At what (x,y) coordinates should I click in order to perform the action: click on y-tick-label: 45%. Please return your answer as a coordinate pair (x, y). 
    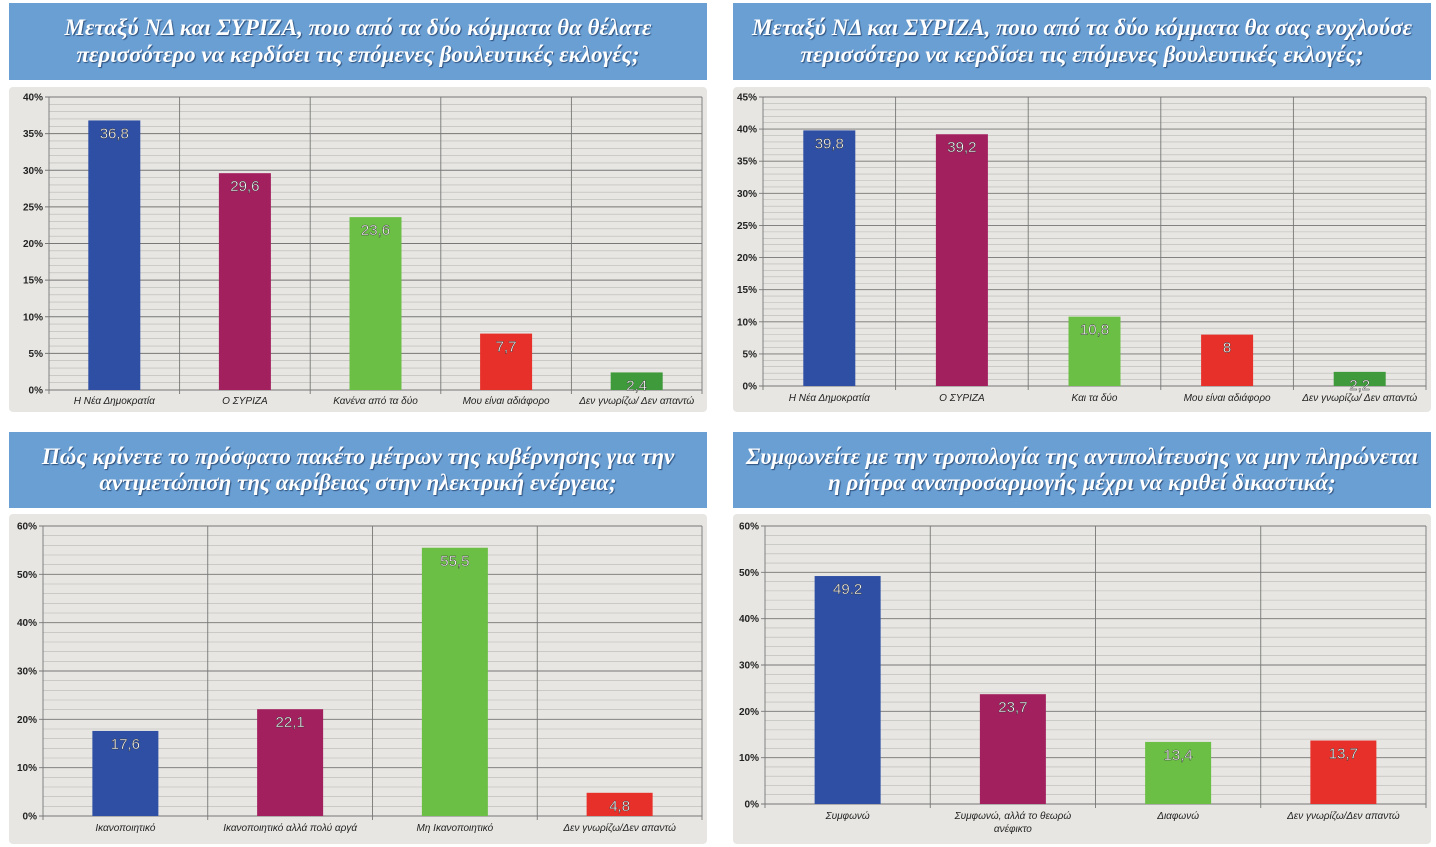
    Looking at the image, I should click on (747, 98).